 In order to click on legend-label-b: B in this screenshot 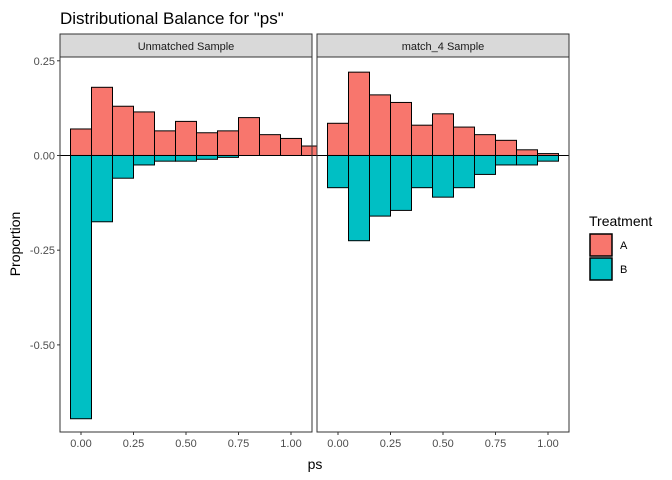, I will do `click(623, 270)`.